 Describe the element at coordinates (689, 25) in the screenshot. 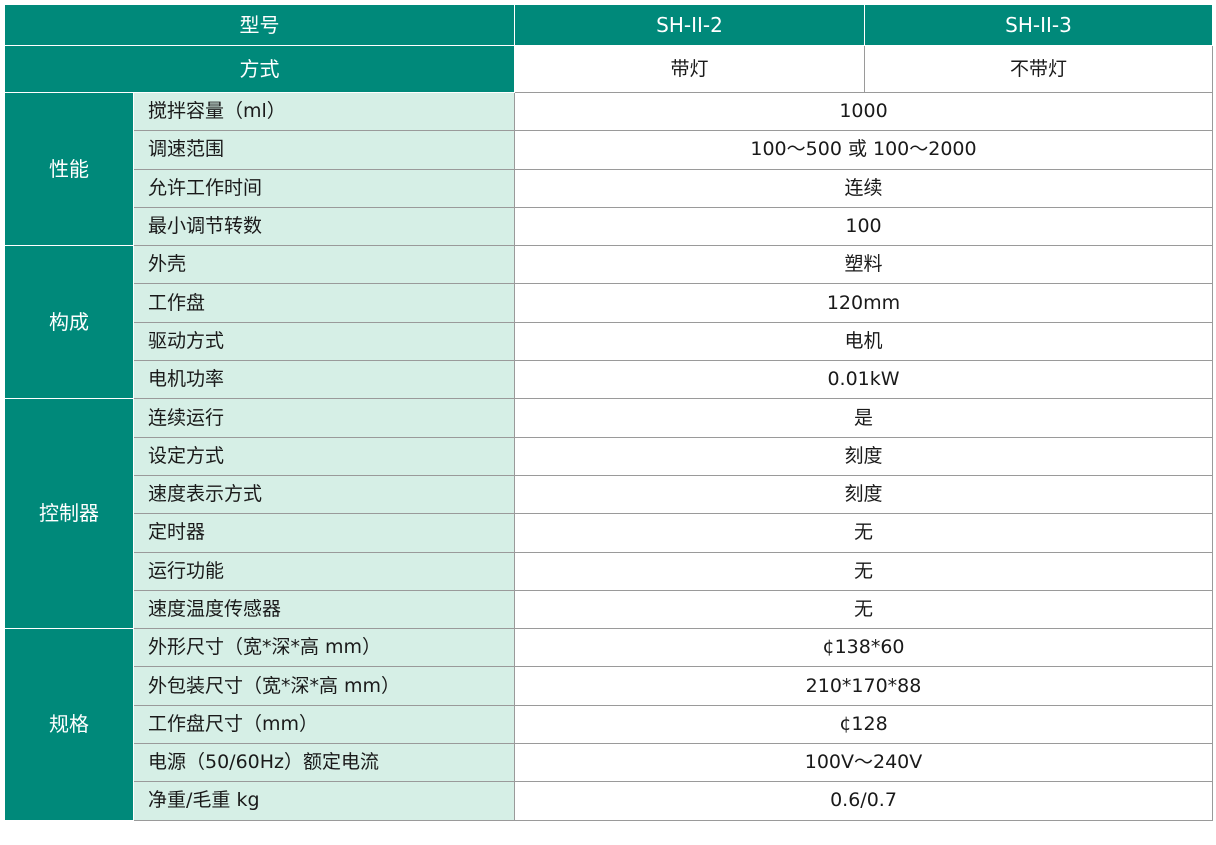

I see `model-sh-ii-2: SH-II-2` at that location.